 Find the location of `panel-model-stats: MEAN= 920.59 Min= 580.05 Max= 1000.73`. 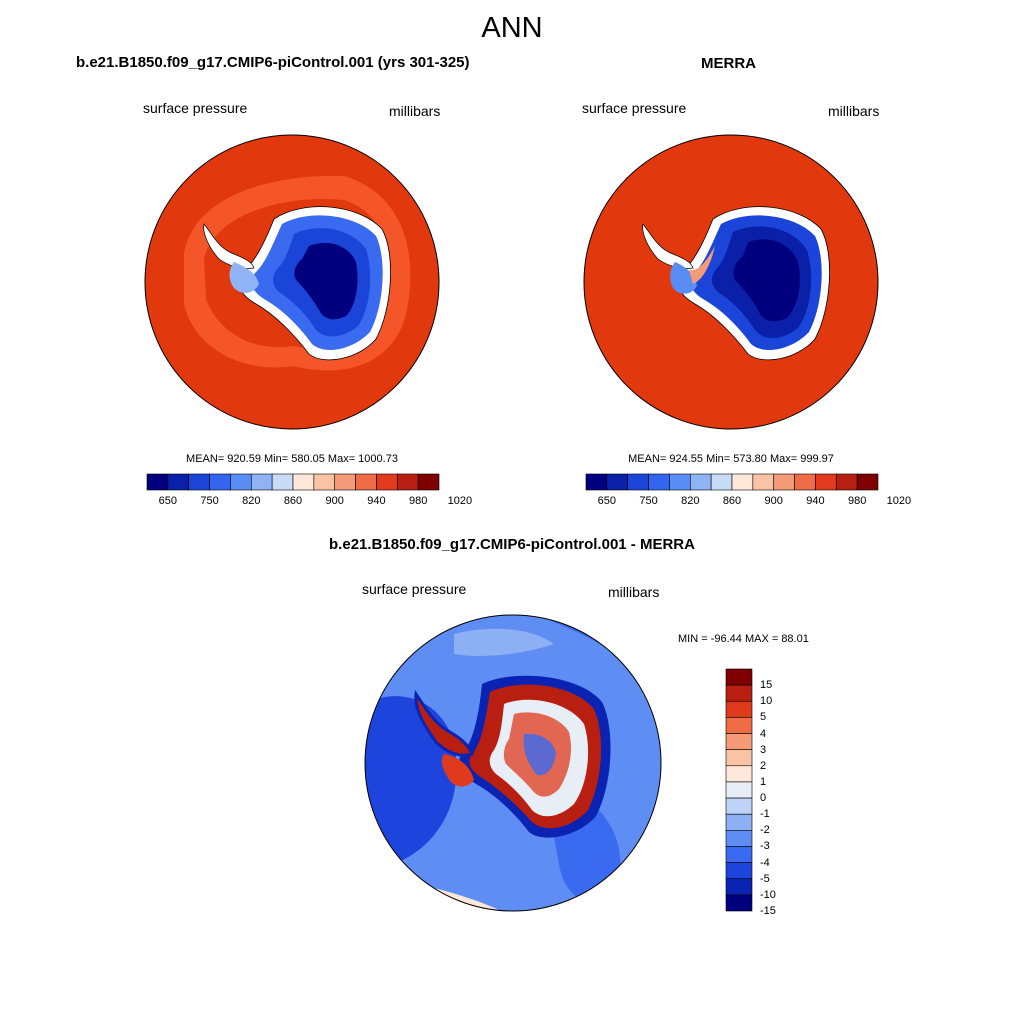

panel-model-stats: MEAN= 920.59 Min= 580.05 Max= 1000.73 is located at coordinates (292, 459).